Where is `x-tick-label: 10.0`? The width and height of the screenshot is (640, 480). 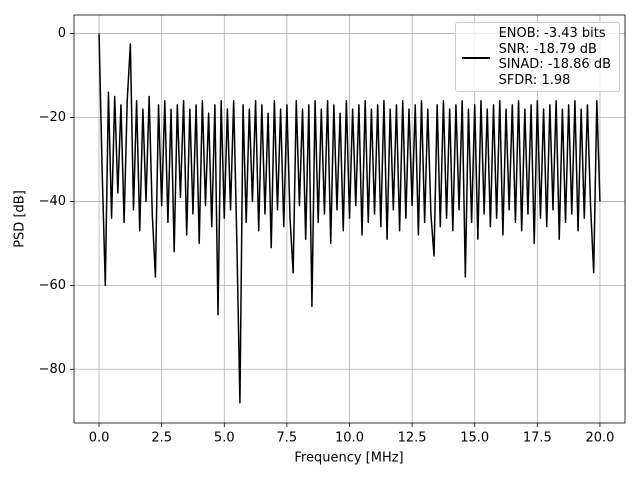 x-tick-label: 10.0 is located at coordinates (349, 438).